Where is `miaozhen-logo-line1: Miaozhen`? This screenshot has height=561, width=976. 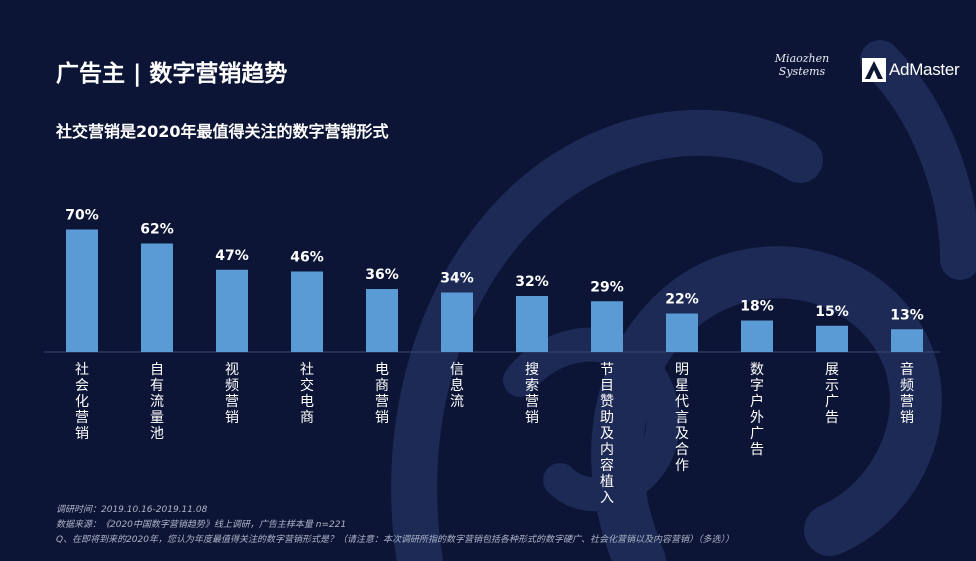
miaozhen-logo-line1: Miaozhen is located at coordinates (802, 58).